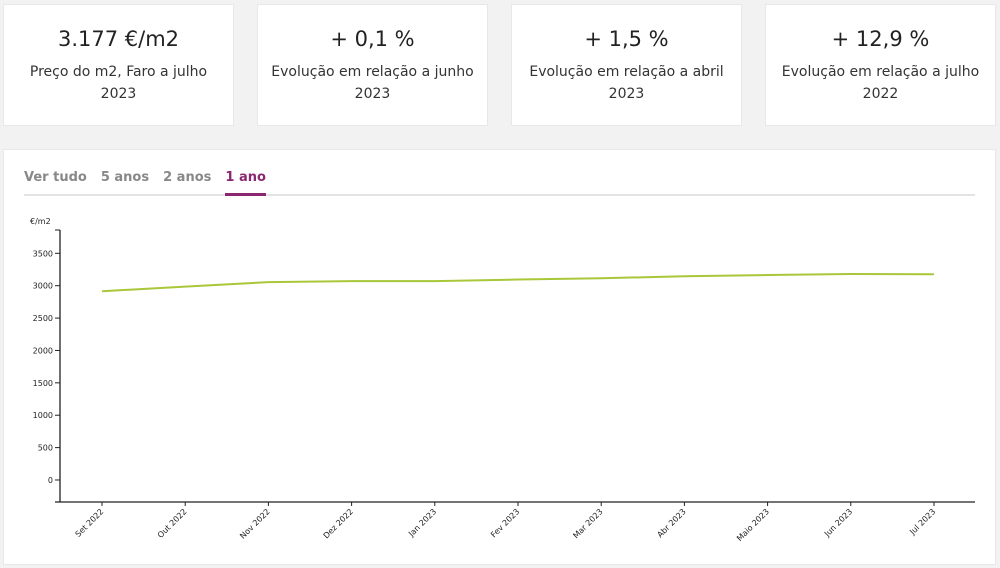  What do you see at coordinates (880, 83) in the screenshot?
I see `stat-label: Evolução em relação a julho 2022` at bounding box center [880, 83].